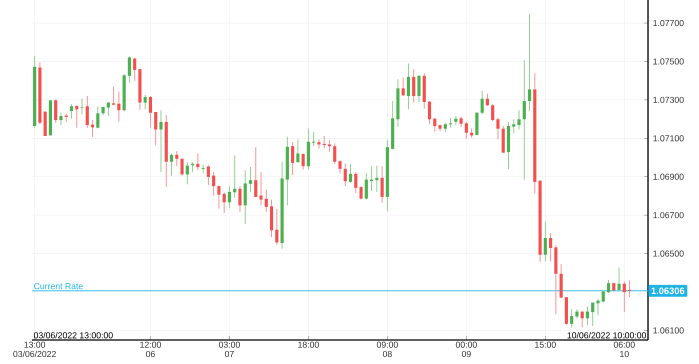 The width and height of the screenshot is (699, 364). What do you see at coordinates (624, 350) in the screenshot?
I see `x-tick-label: 06:00 10` at bounding box center [624, 350].